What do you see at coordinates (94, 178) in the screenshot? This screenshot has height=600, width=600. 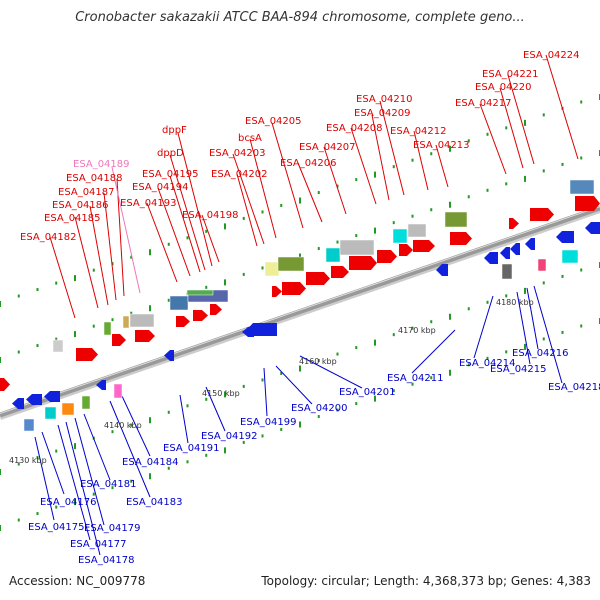 I see `gene-label-esa_04188: ESA_04188` at bounding box center [94, 178].